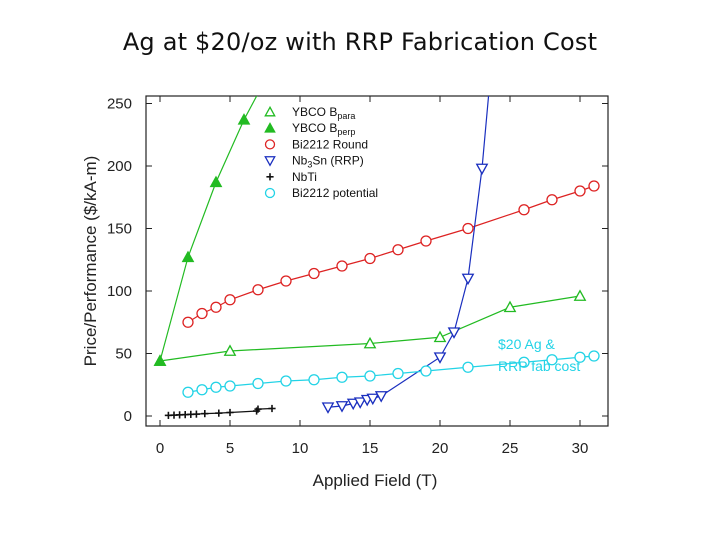 This screenshot has width=720, height=540. I want to click on series-line-bi2212-potential, so click(391, 374).